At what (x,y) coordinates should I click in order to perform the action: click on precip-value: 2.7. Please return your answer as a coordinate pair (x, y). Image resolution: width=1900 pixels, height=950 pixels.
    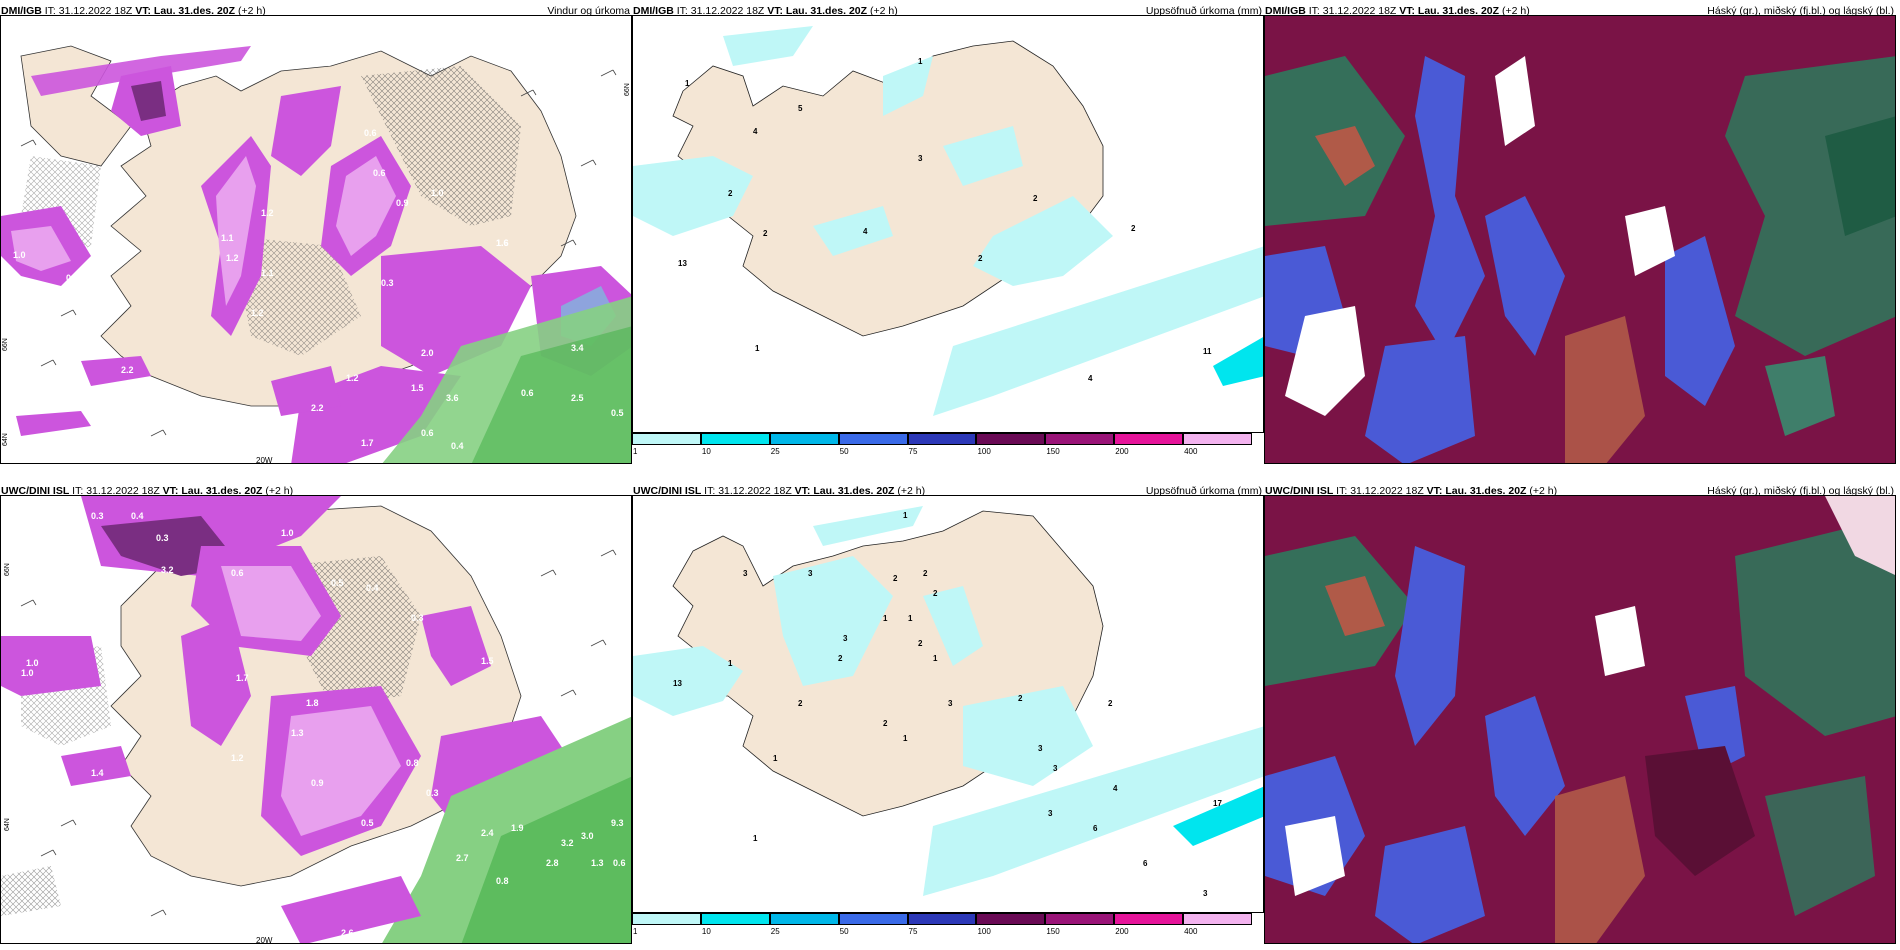
    Looking at the image, I should click on (462, 858).